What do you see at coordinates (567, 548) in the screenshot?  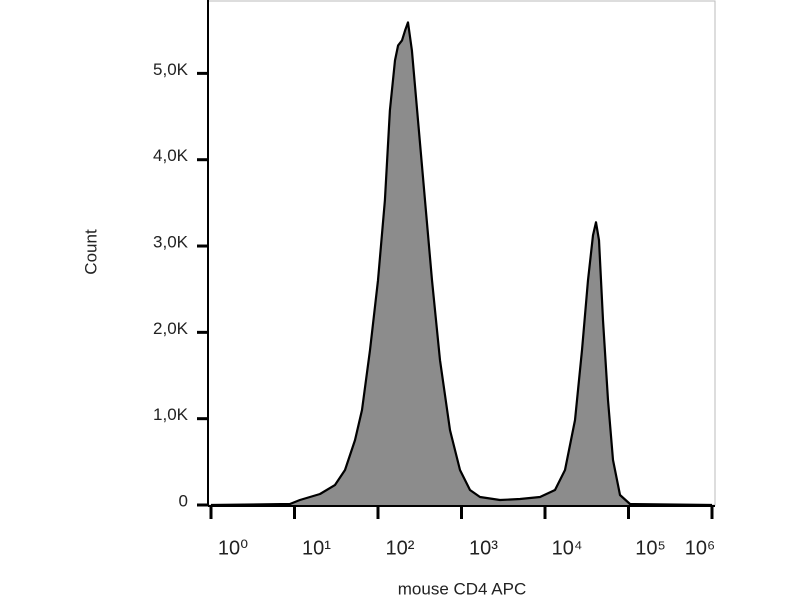 I see `x-tick-label: 10⁴` at bounding box center [567, 548].